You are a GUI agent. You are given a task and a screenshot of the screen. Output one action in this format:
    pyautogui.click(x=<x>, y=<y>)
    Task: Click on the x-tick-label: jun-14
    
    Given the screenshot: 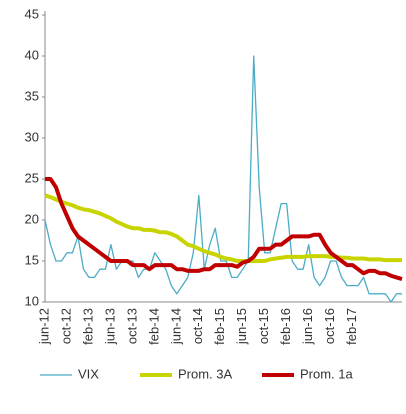 What is the action you would take?
    pyautogui.click(x=175, y=326)
    